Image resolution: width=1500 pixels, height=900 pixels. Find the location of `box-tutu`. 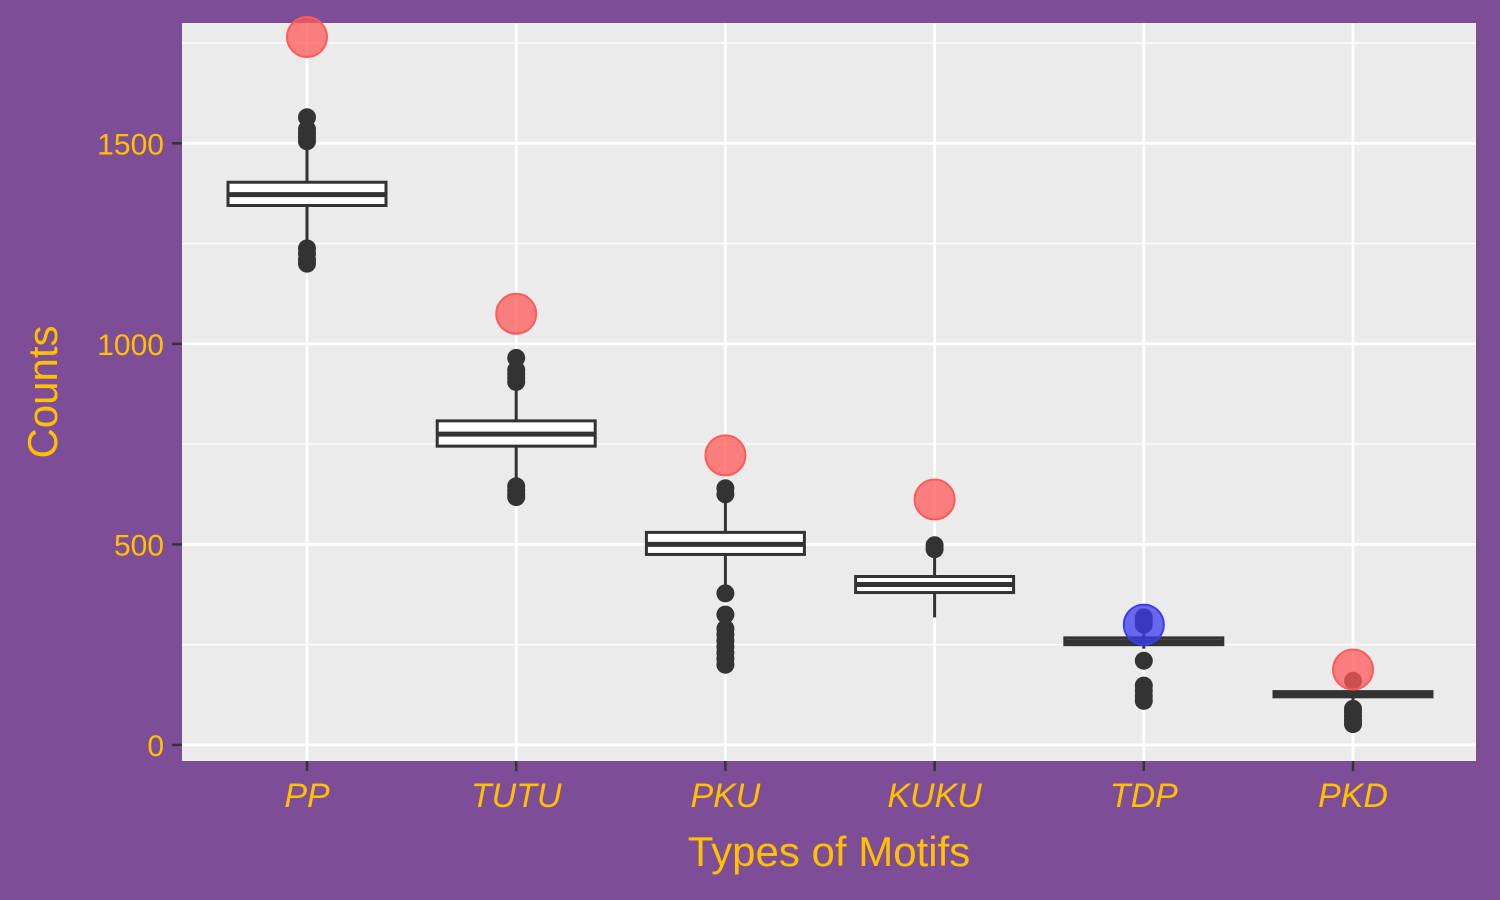

box-tutu is located at coordinates (516, 427).